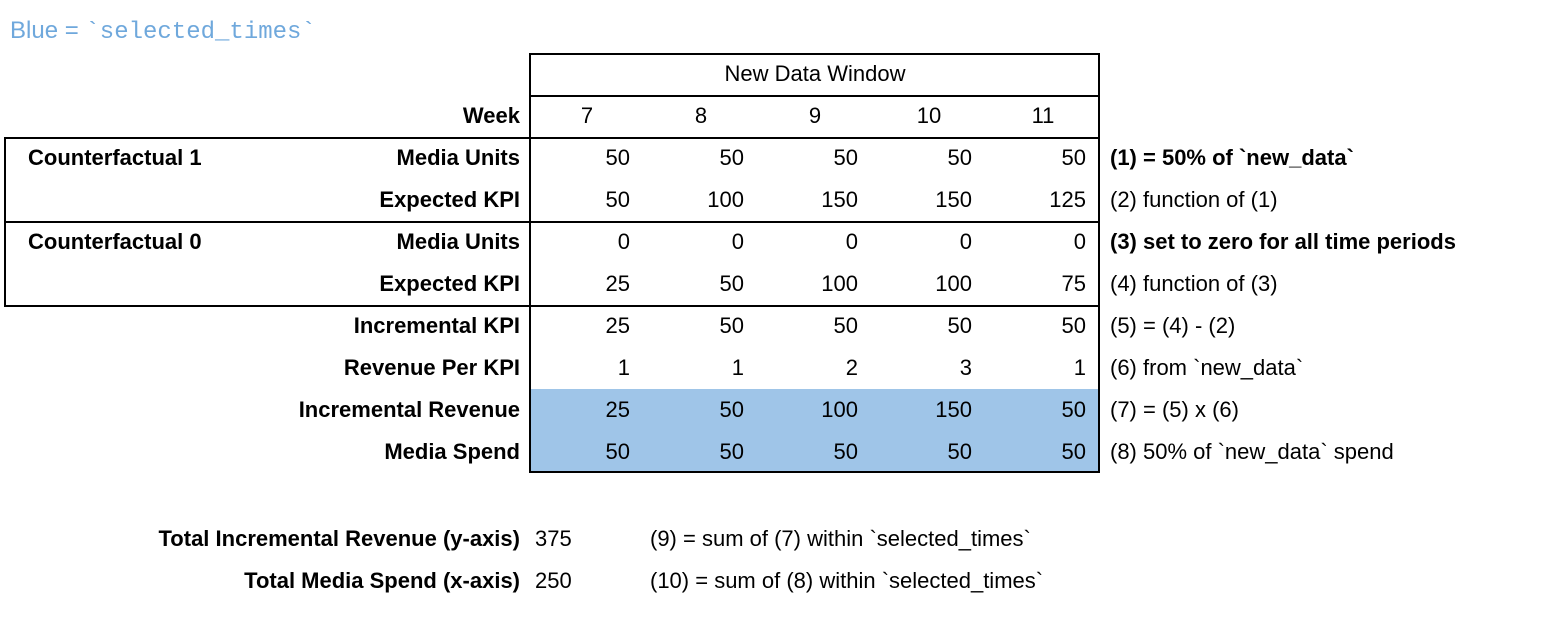  What do you see at coordinates (1252, 451) in the screenshot?
I see `row-note-8: (8) 50% of `new_data` spend` at bounding box center [1252, 451].